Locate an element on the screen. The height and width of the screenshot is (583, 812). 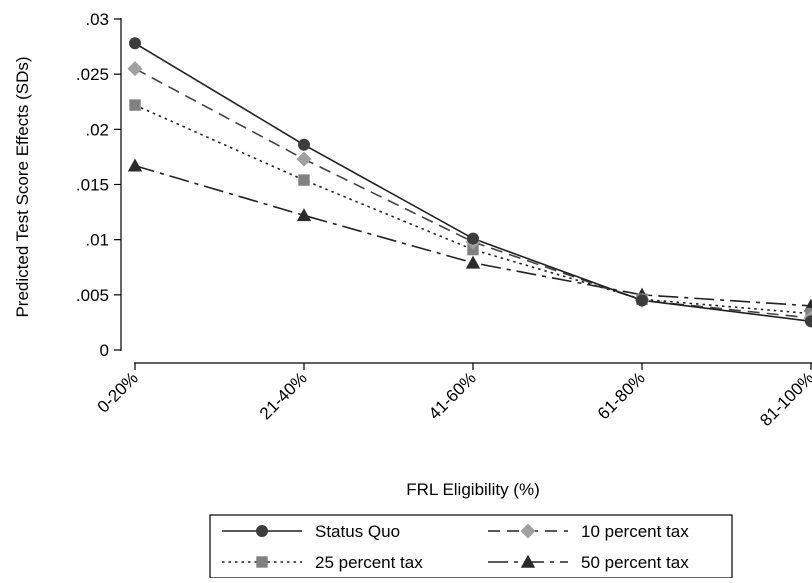
legend-label: 25 percent tax is located at coordinates (369, 562).